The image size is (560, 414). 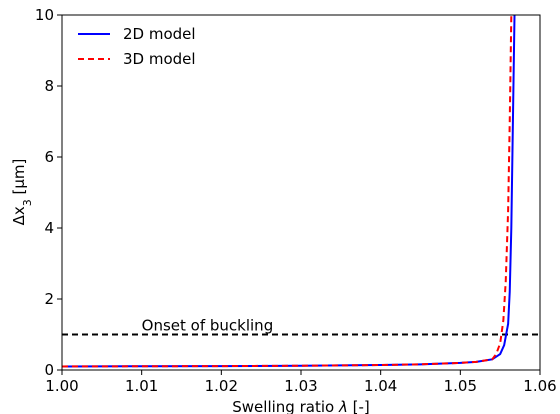 What do you see at coordinates (137, 46) in the screenshot?
I see `legend: 2D model 3D model` at bounding box center [137, 46].